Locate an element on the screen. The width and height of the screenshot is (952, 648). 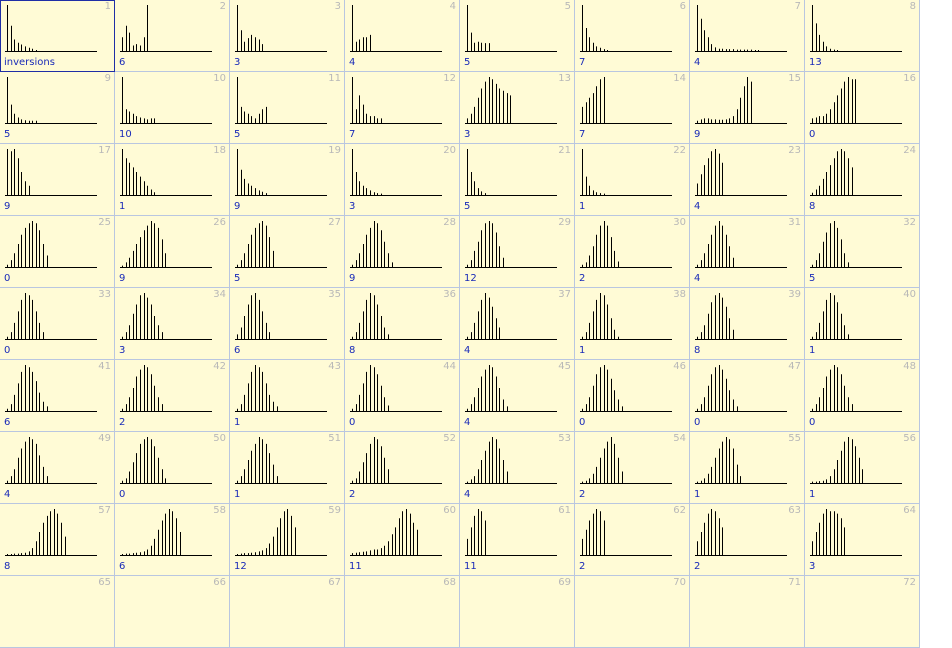
histogram-cell: 12 7 is located at coordinates (402, 108).